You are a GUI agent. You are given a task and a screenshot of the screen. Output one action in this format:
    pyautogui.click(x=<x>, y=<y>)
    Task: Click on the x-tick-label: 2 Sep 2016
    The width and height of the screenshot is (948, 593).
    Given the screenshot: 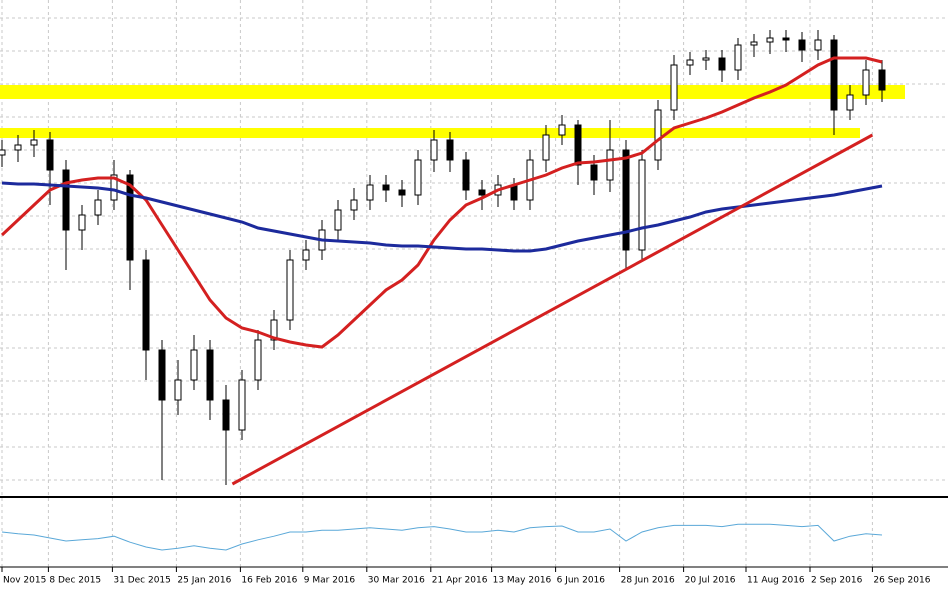 What is the action you would take?
    pyautogui.click(x=837, y=581)
    